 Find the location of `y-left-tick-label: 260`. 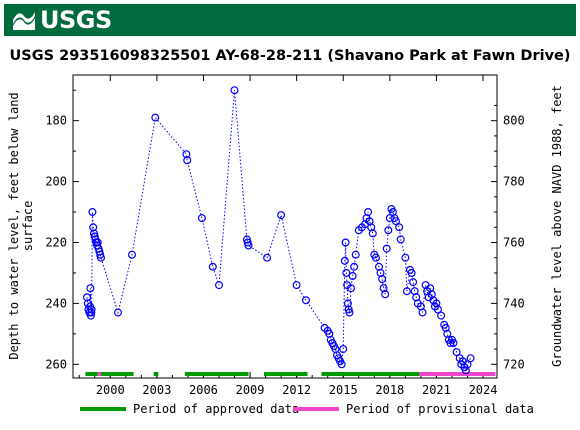

y-left-tick-label: 260 is located at coordinates (56, 364).